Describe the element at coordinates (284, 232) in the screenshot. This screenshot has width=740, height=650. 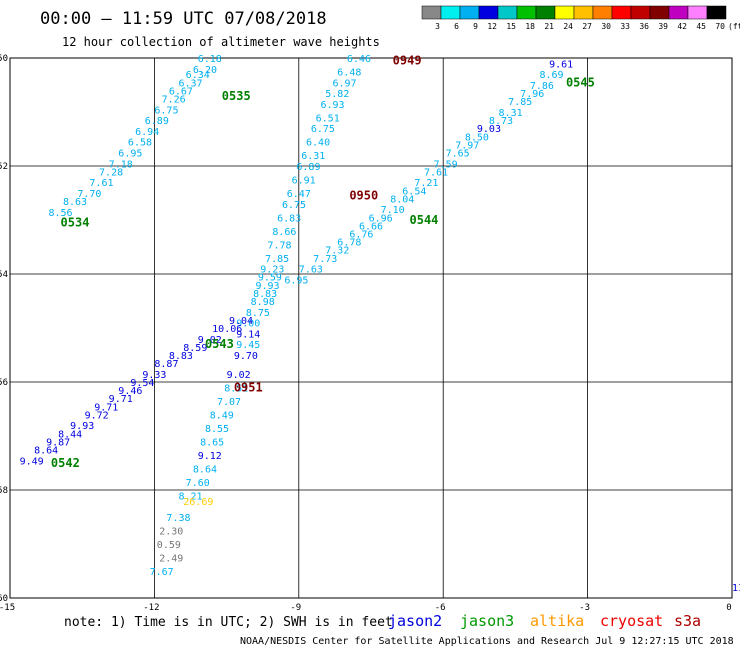
I see `swh-value: 8.66` at that location.